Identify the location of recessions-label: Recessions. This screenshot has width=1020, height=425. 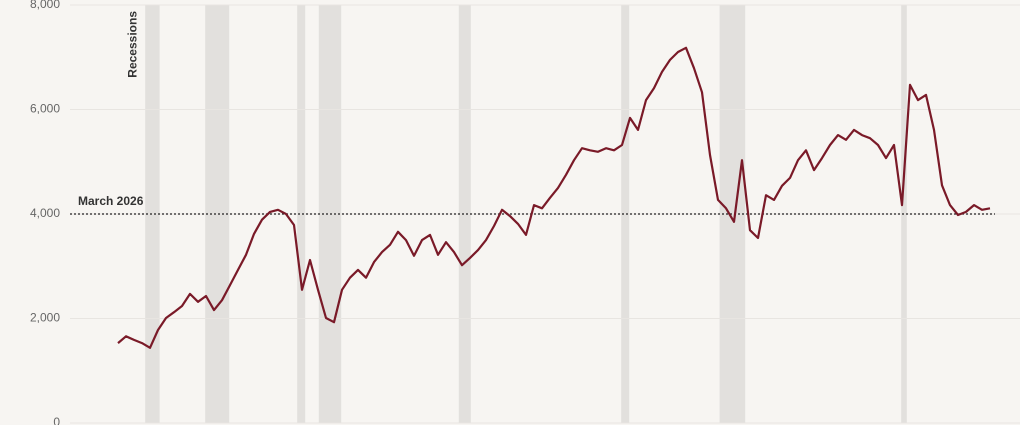
(132, 44).